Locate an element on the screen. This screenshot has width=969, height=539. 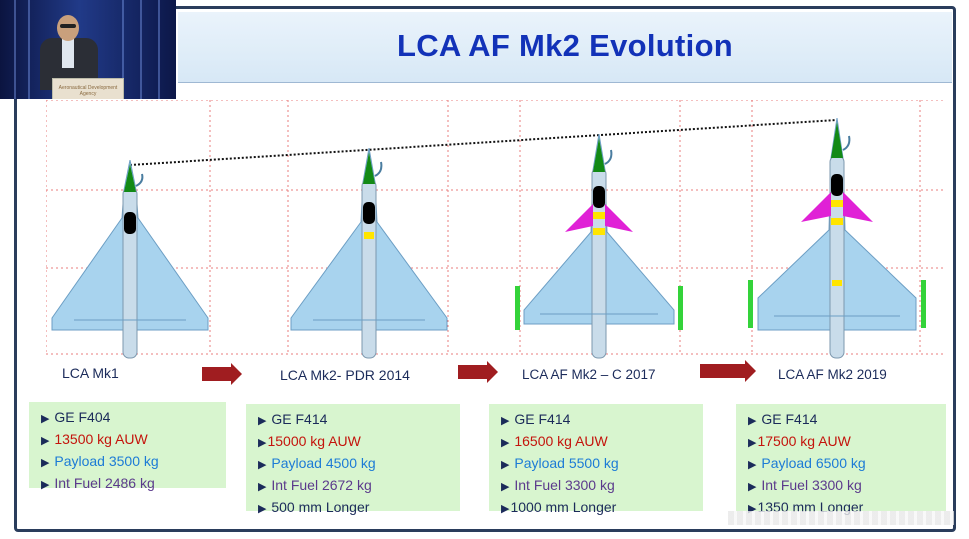
spec-line: ▶ Int Fuel 2486 kg is located at coordinates (98, 483).